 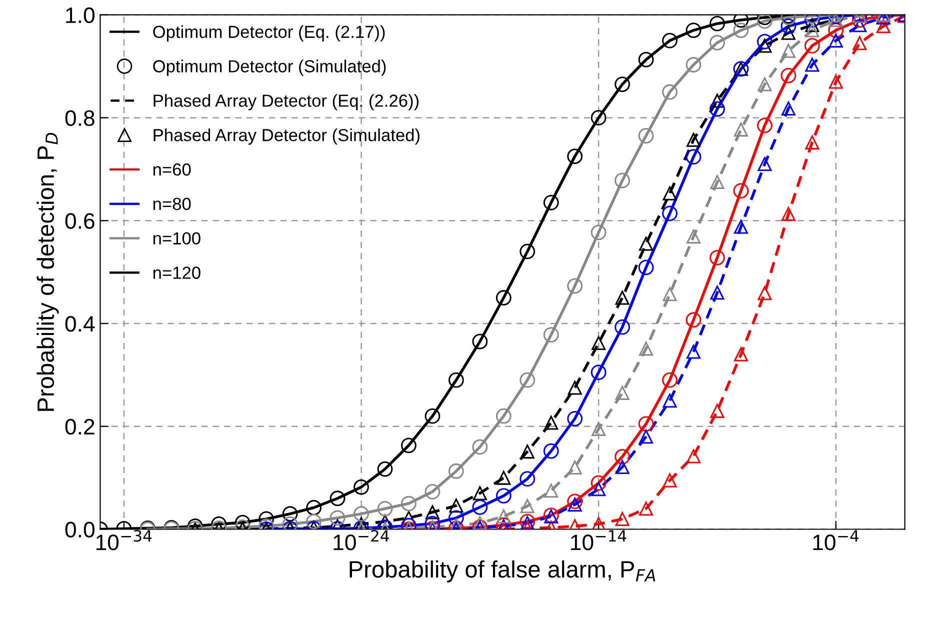 I want to click on x-tick-label: 10$^{−4}$, so click(x=836, y=540).